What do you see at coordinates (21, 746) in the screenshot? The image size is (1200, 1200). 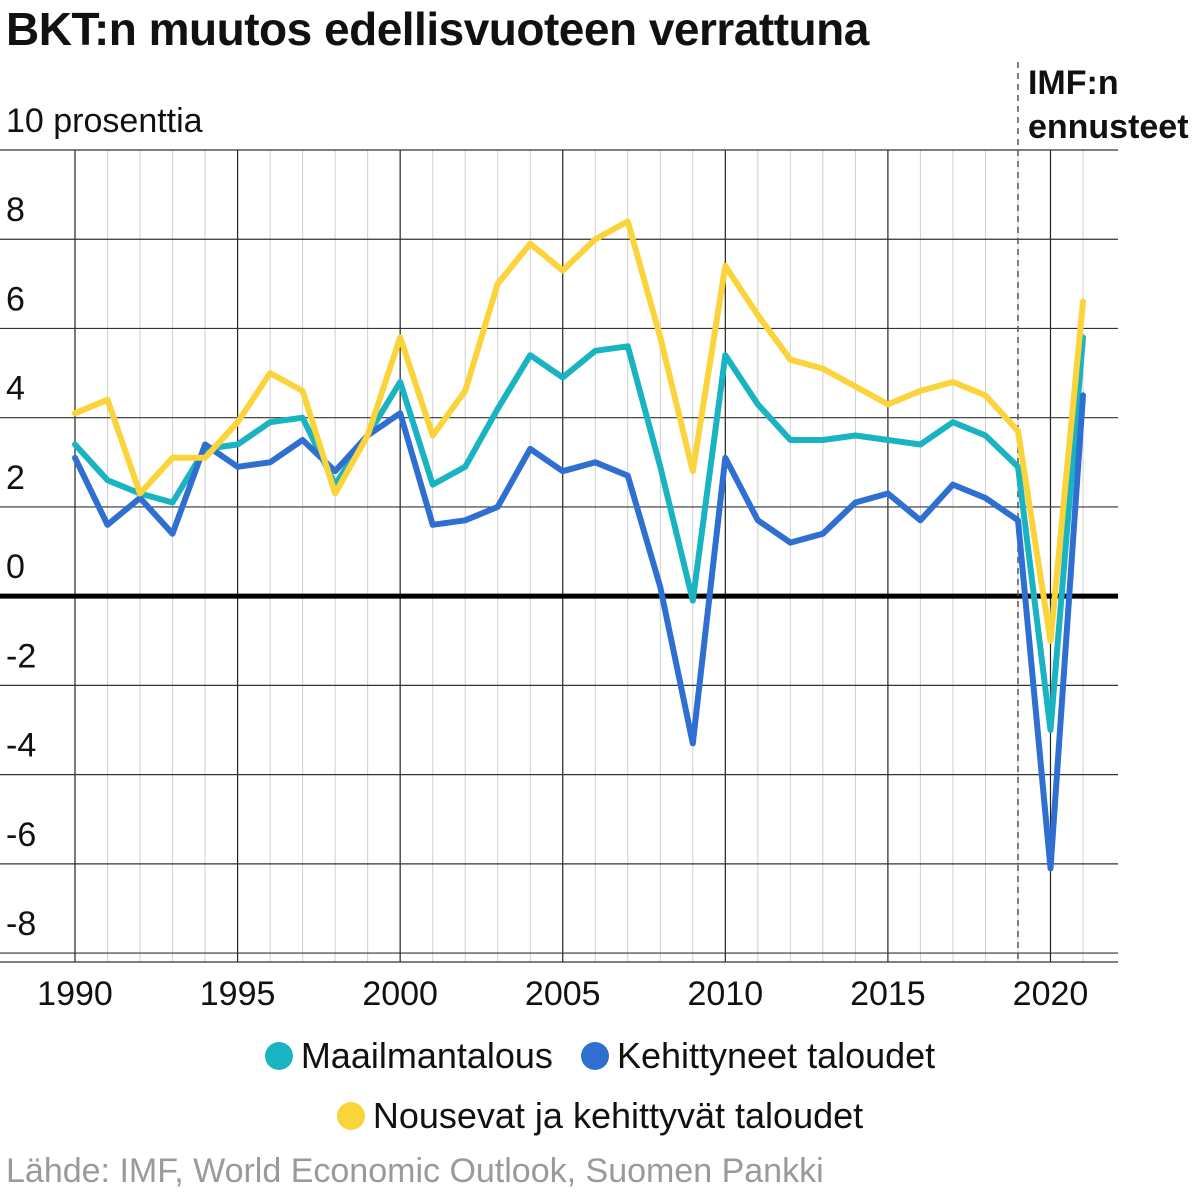 I see `y-tick-label: -4` at bounding box center [21, 746].